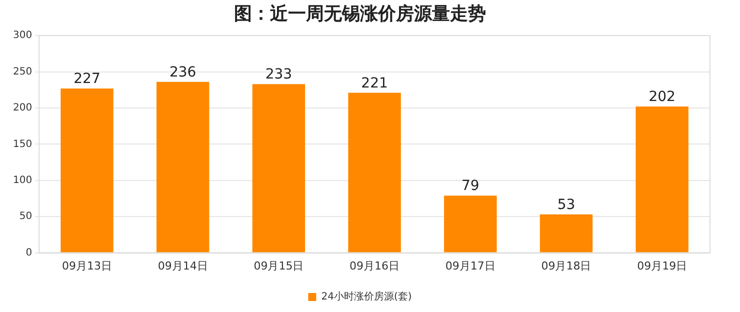 The image size is (740, 312). I want to click on data-label: 79, so click(470, 186).